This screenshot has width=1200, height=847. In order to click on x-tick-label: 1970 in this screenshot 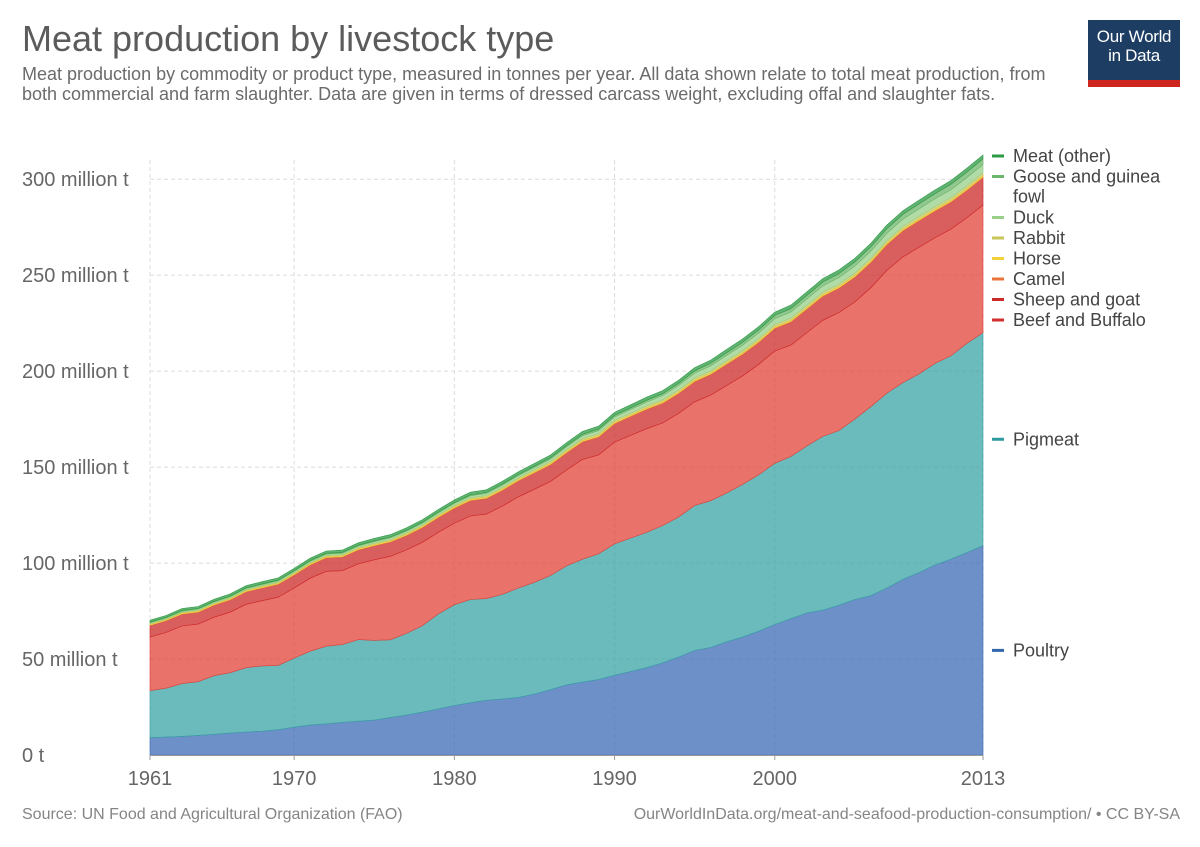, I will do `click(294, 779)`.